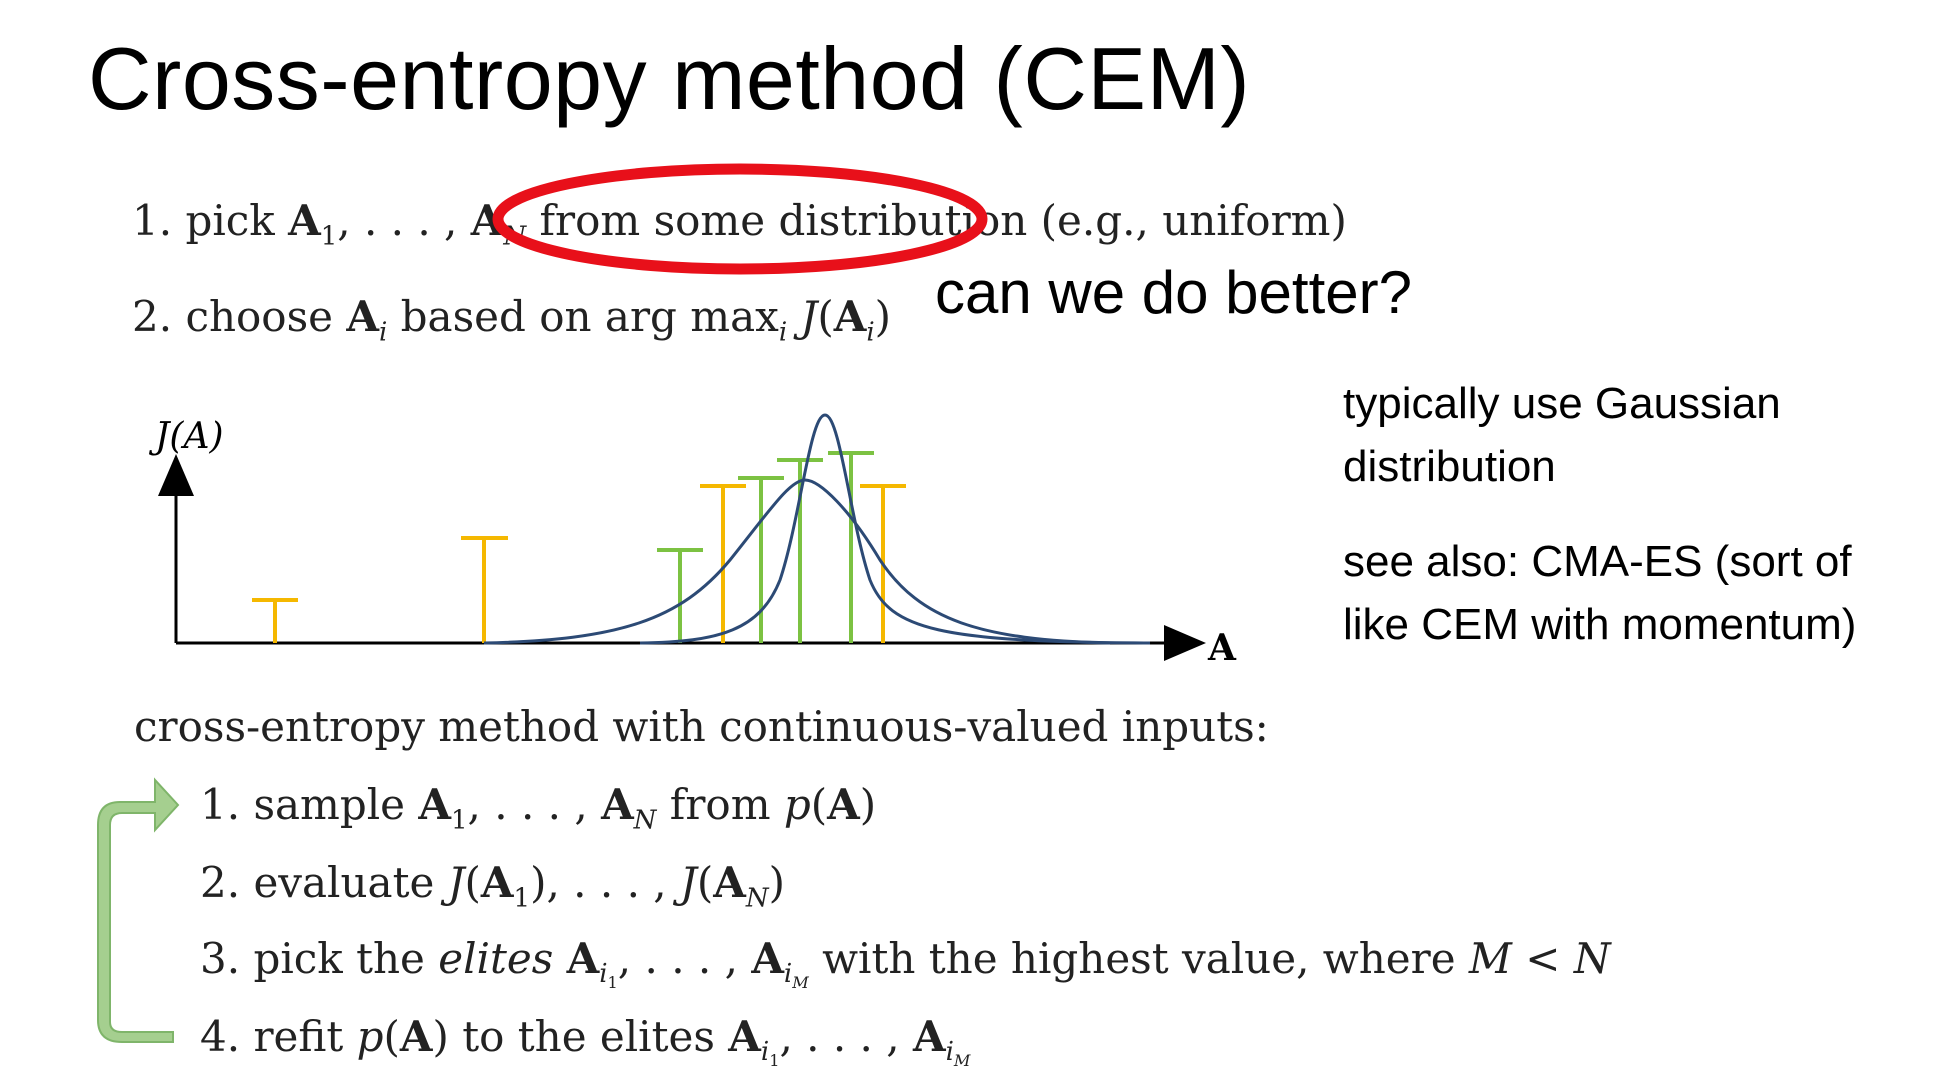  What do you see at coordinates (783, 220) in the screenshot?
I see `highlighted-phrase: from some distribution` at bounding box center [783, 220].